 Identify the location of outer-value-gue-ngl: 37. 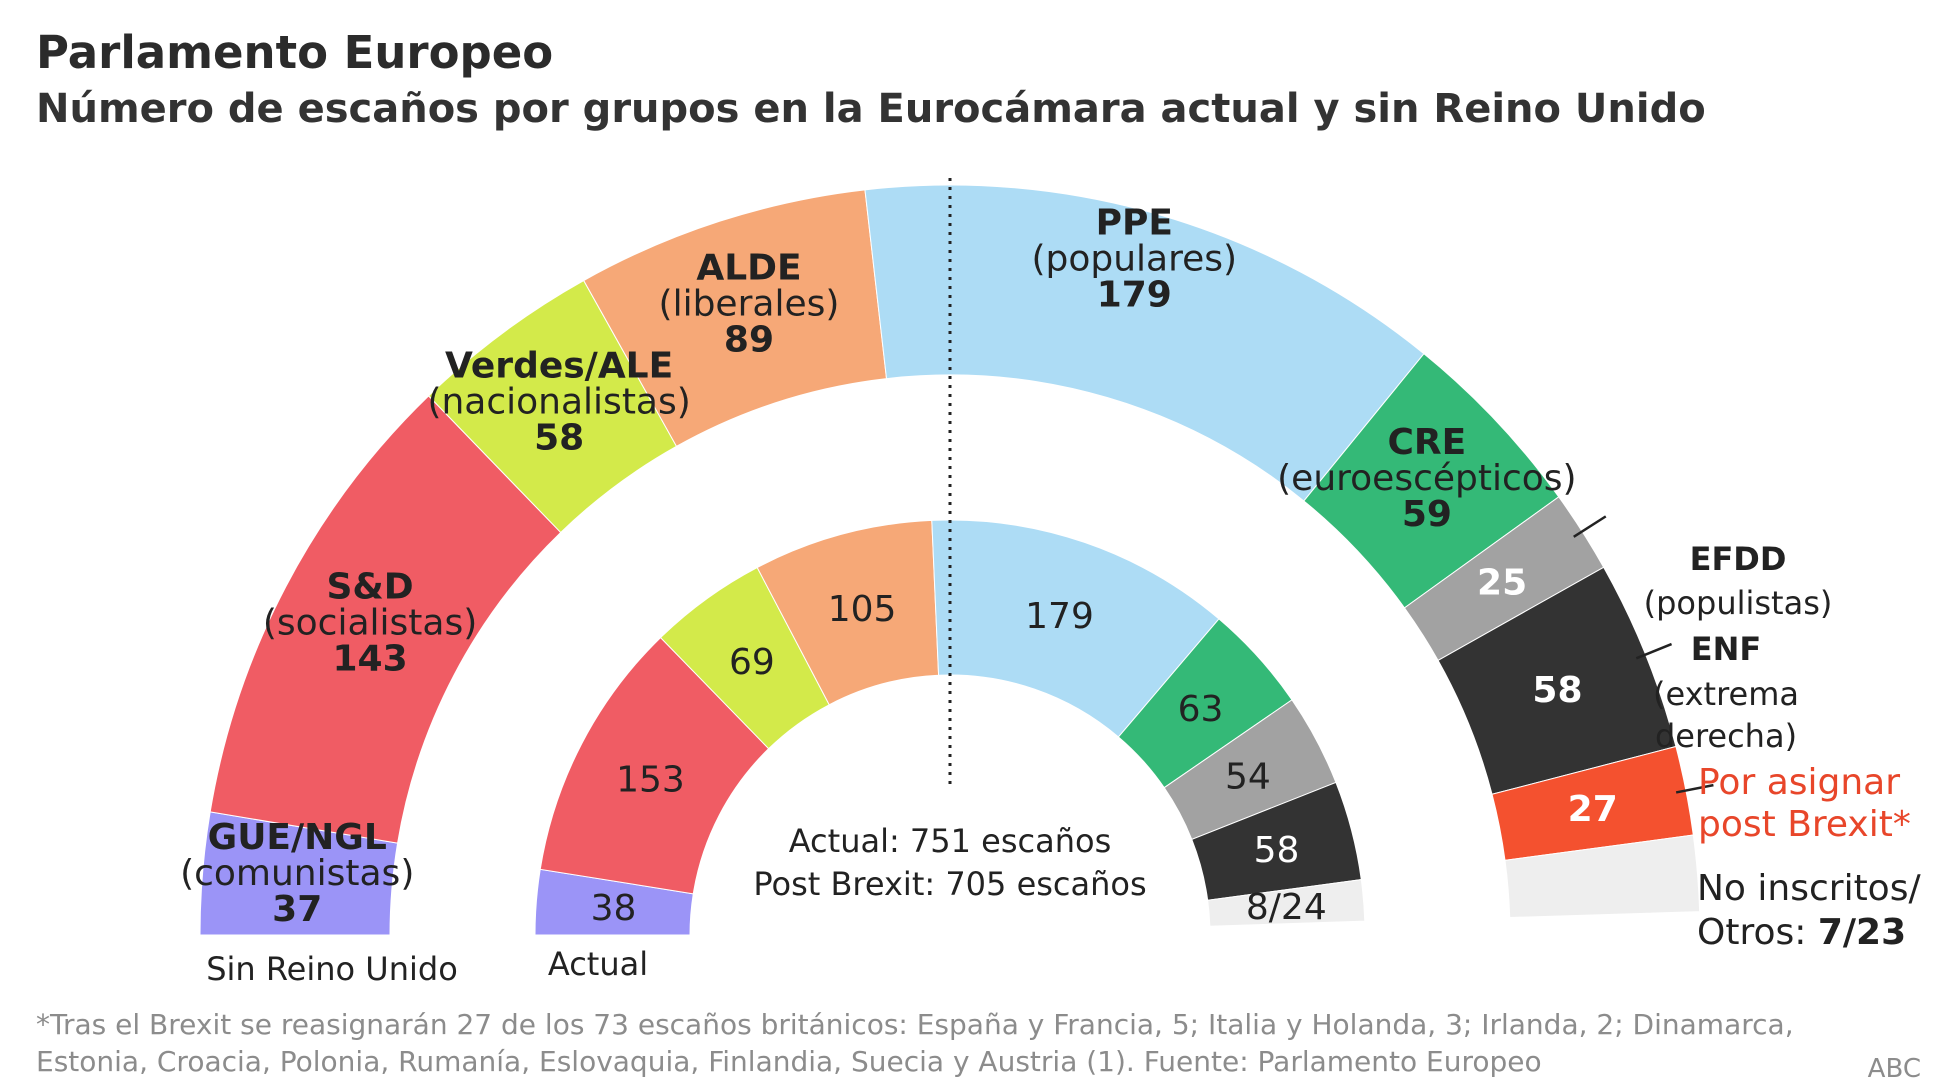
(297, 909).